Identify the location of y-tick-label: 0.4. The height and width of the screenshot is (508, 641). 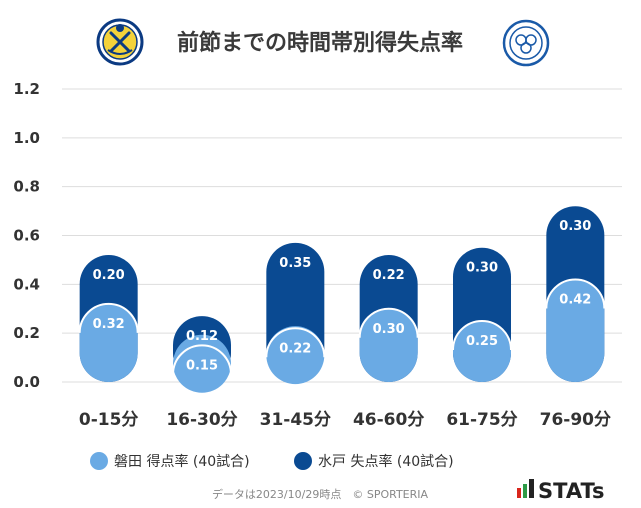
(26, 284).